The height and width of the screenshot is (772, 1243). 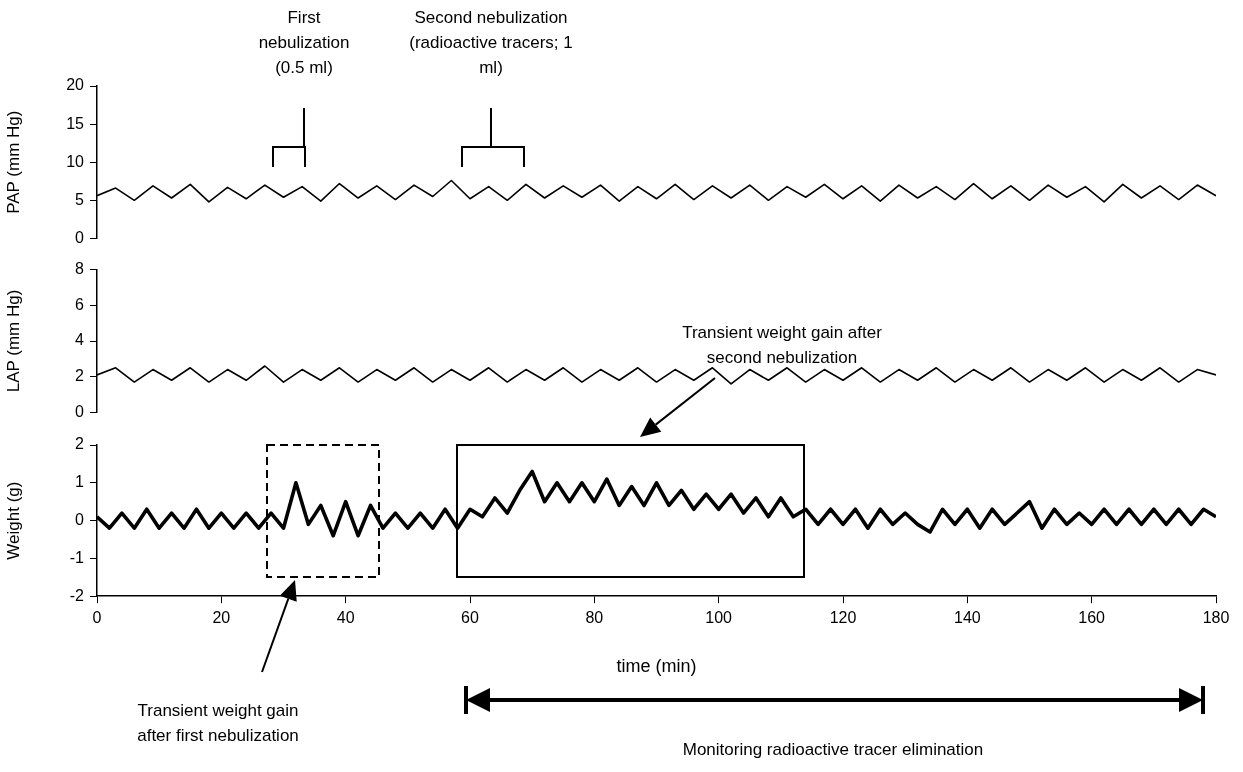 I want to click on y-tick-label: 5, so click(x=80, y=199).